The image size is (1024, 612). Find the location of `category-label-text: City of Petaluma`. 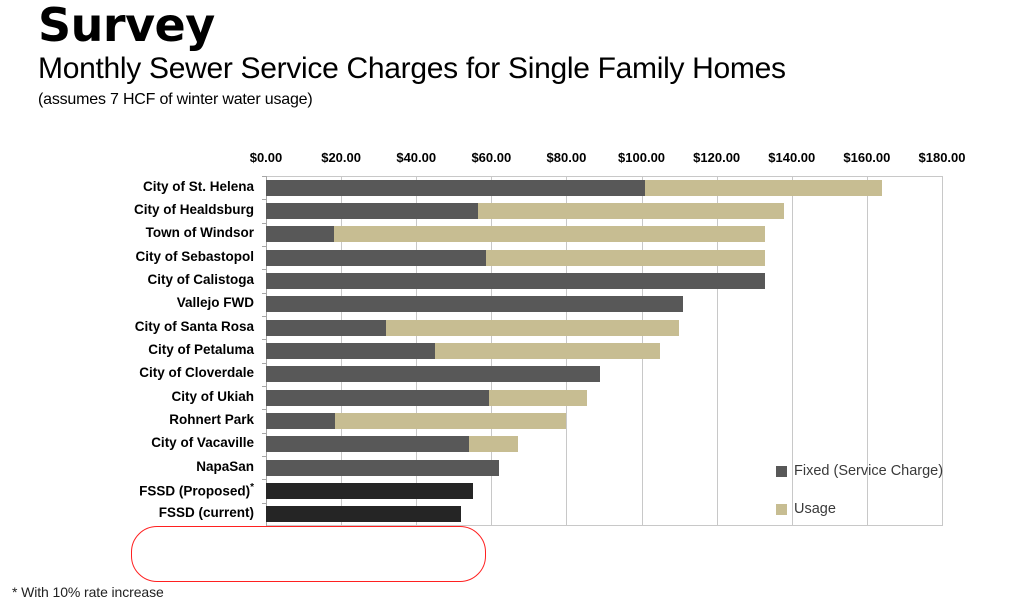

category-label-text: City of Petaluma is located at coordinates (201, 349).